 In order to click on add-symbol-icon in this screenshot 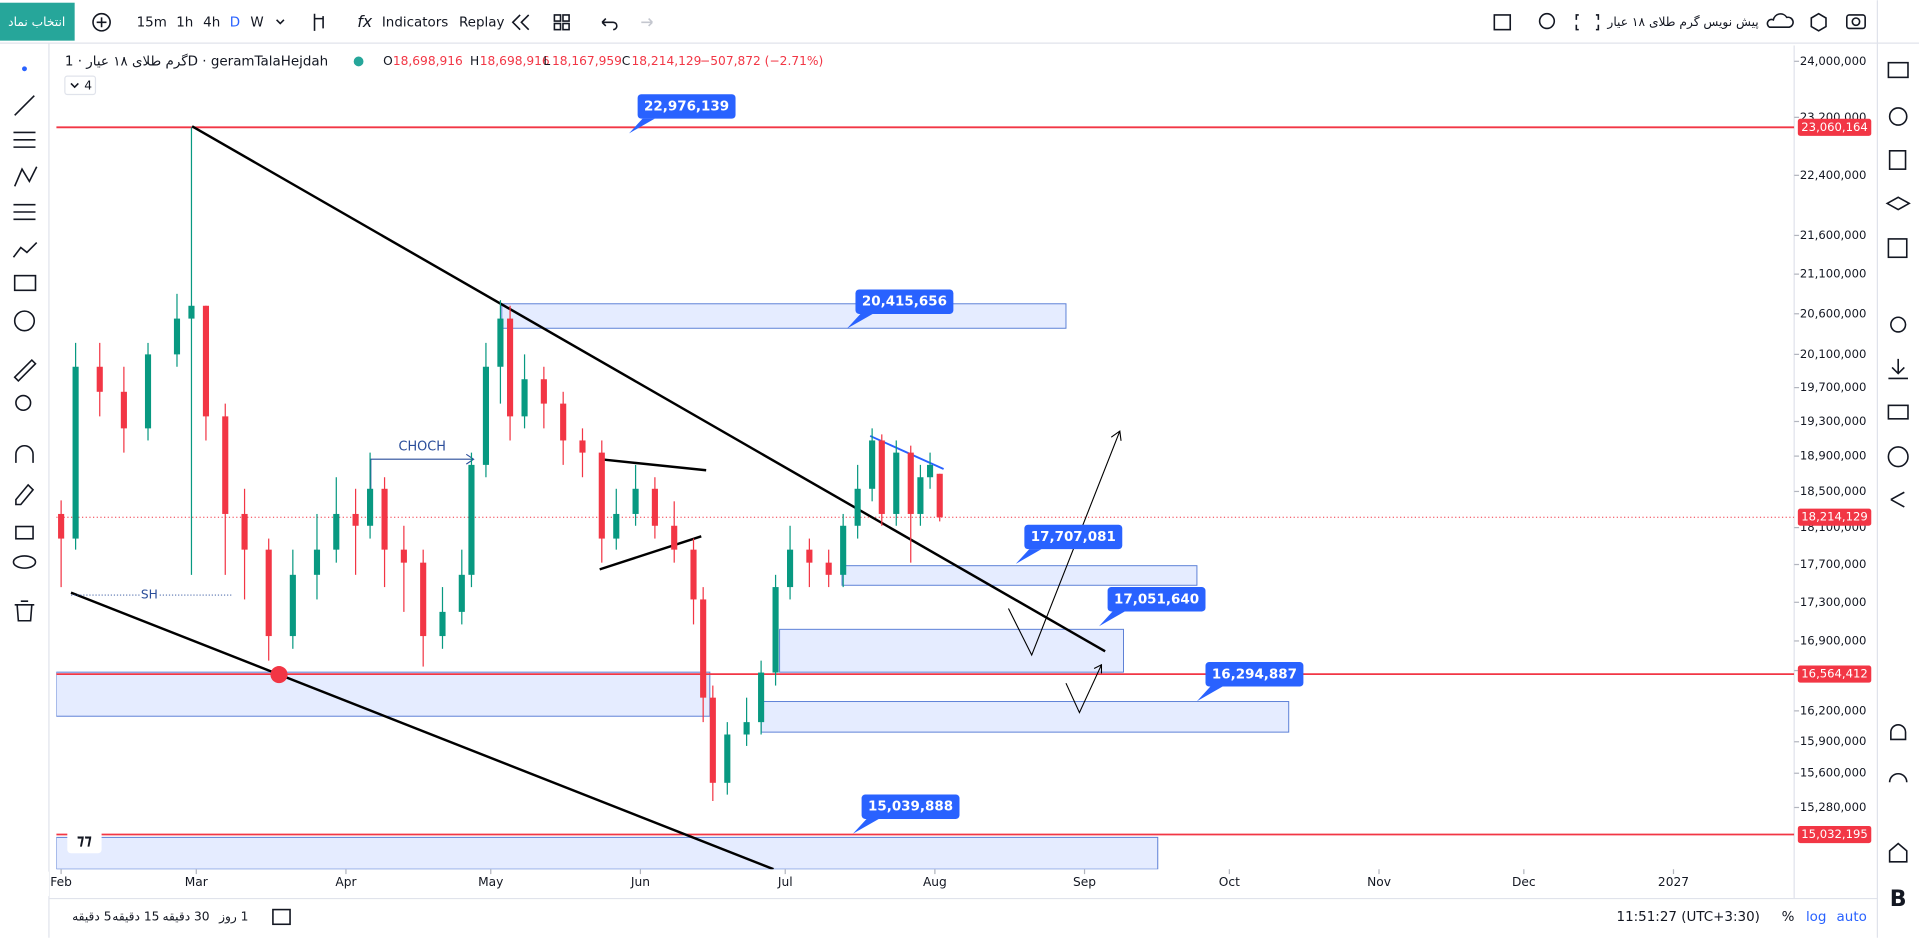, I will do `click(101, 22)`.